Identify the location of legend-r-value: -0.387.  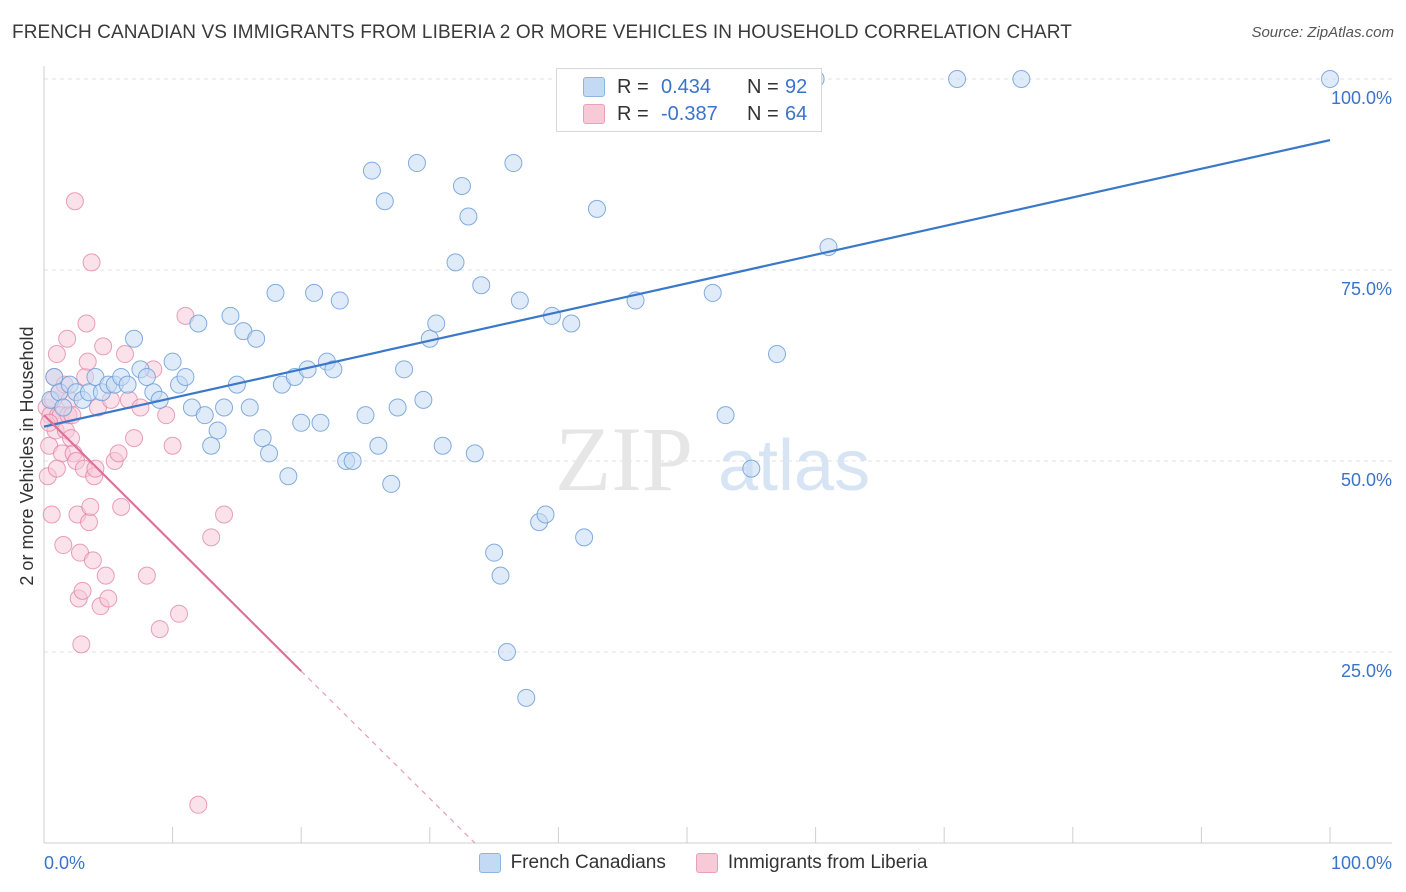
(689, 113).